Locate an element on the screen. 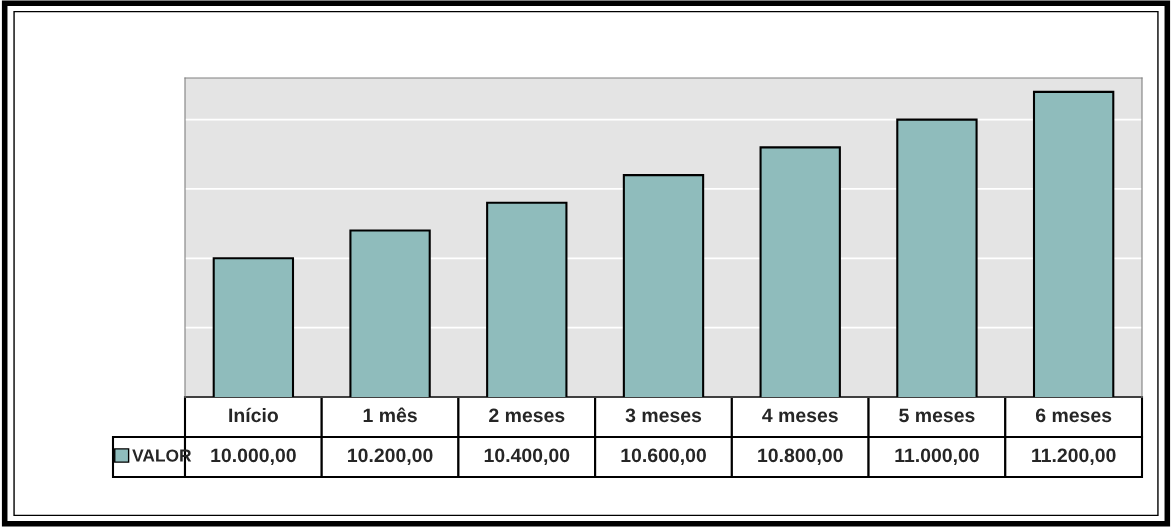  data-label: 11.200,00 is located at coordinates (1074, 457).